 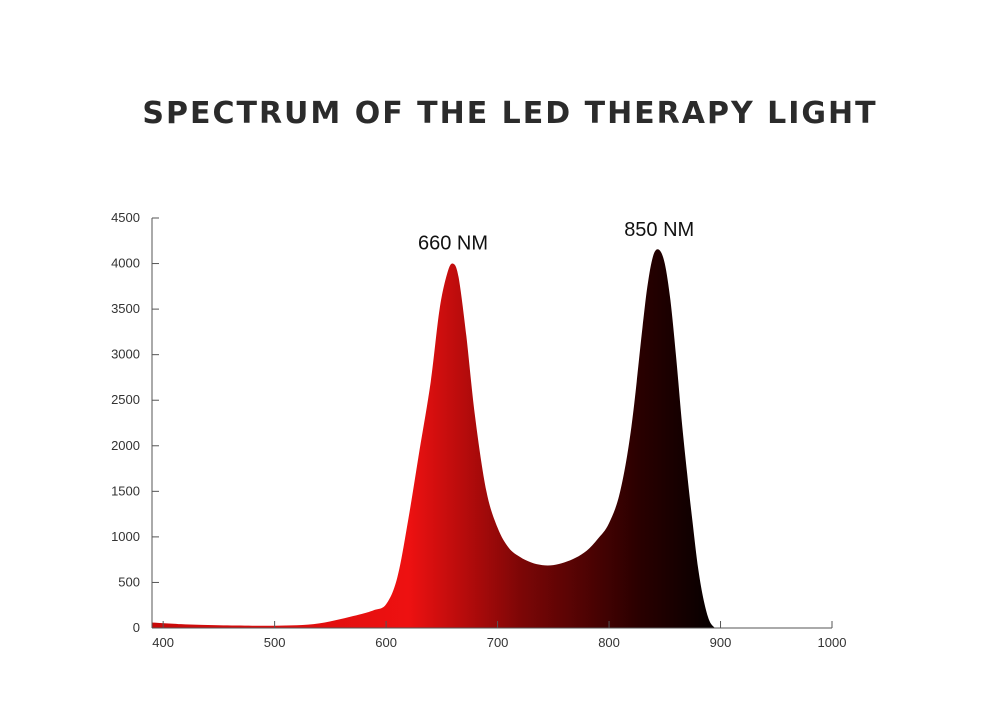 What do you see at coordinates (453, 244) in the screenshot?
I see `peak-label: 660 NM` at bounding box center [453, 244].